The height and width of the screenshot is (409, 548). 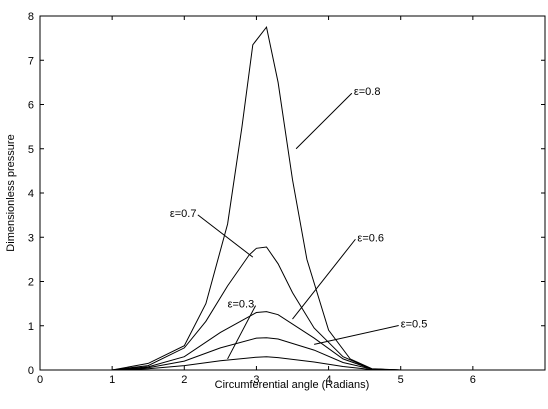 I want to click on series-label: ε=0.3, so click(x=241, y=305).